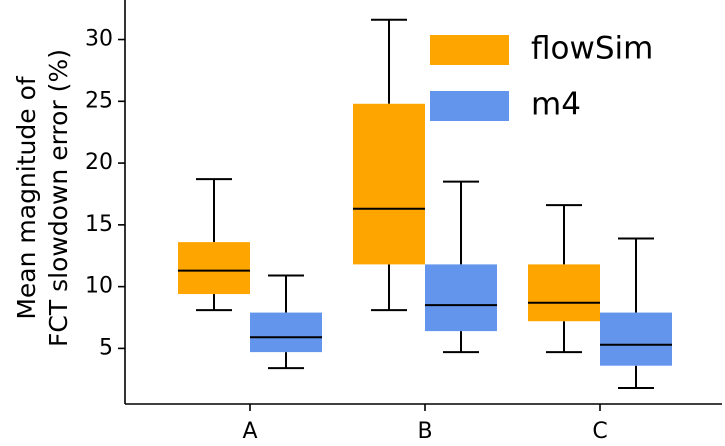 The width and height of the screenshot is (725, 446). I want to click on y-tick-label: 25, so click(99, 100).